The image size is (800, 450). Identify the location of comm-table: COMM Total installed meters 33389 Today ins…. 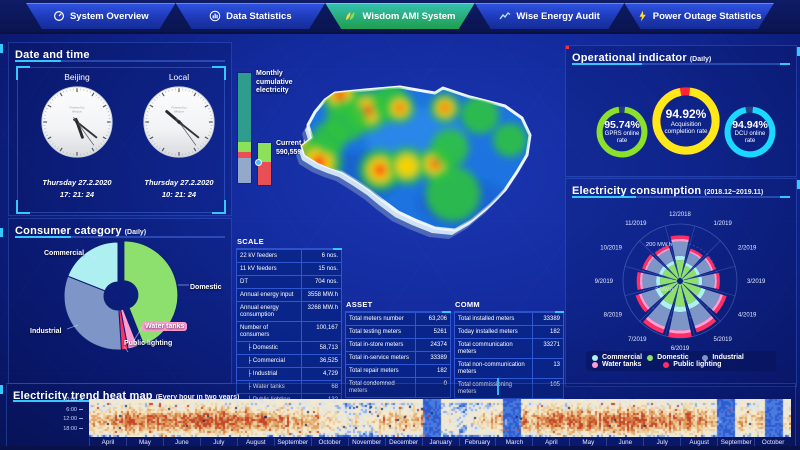
(509, 349).